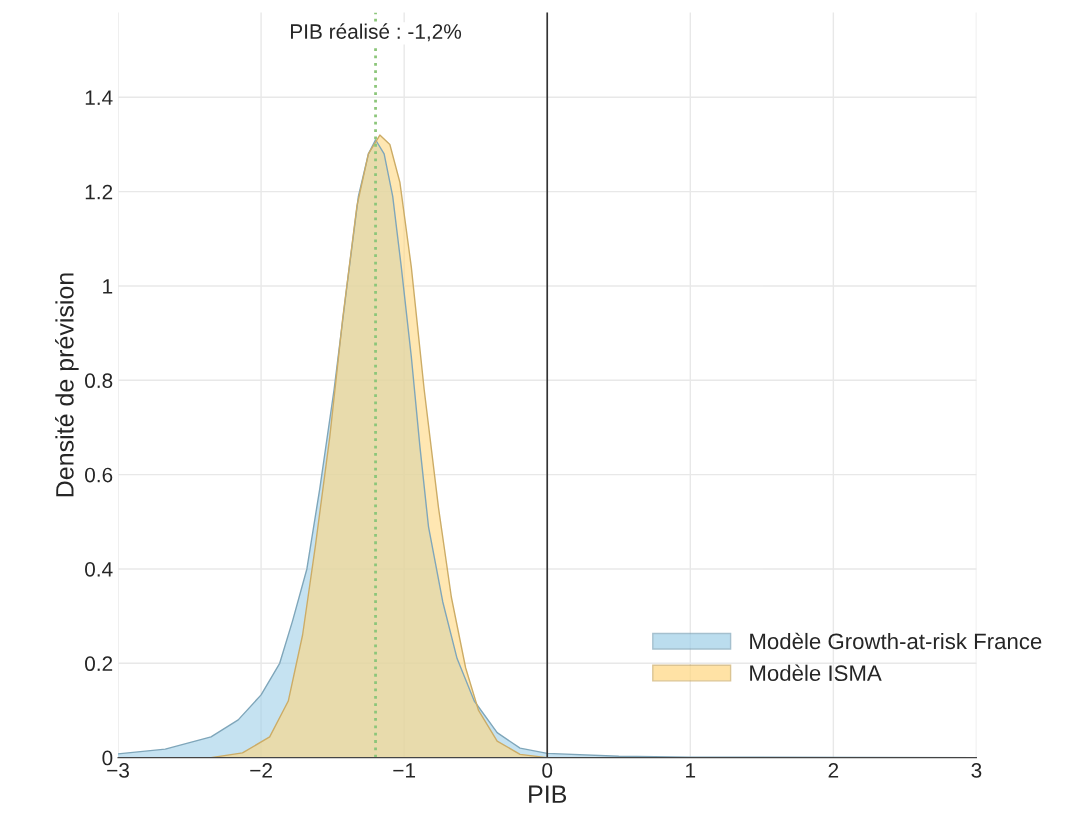 The image size is (1073, 828). I want to click on y-tick-label: 0.4, so click(99, 569).